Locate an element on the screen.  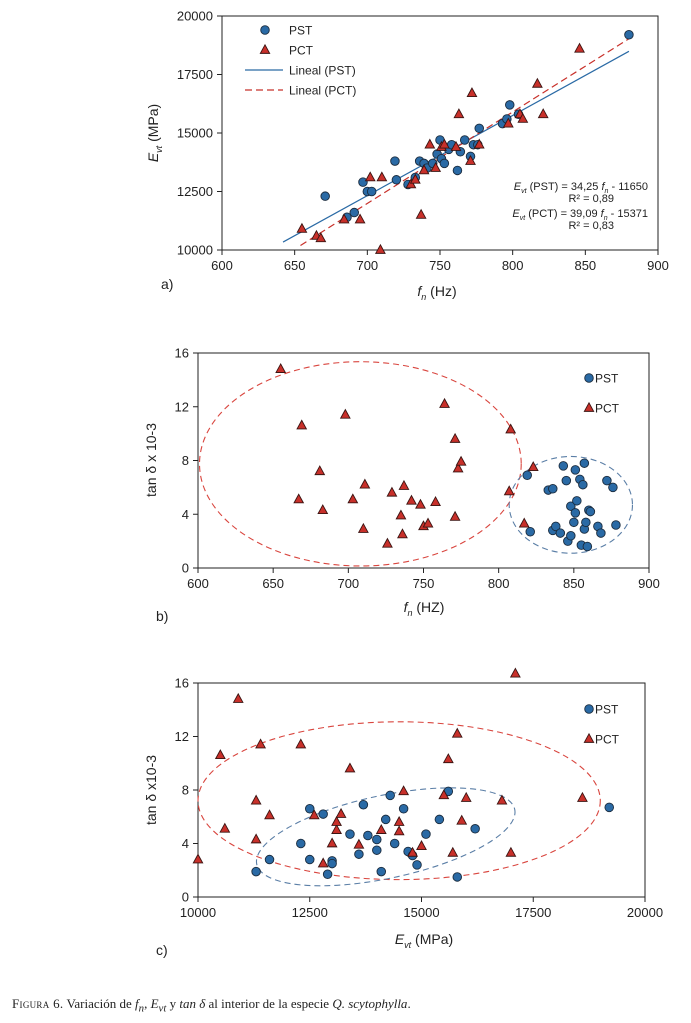
x-tick-label: 650 is located at coordinates (273, 583).